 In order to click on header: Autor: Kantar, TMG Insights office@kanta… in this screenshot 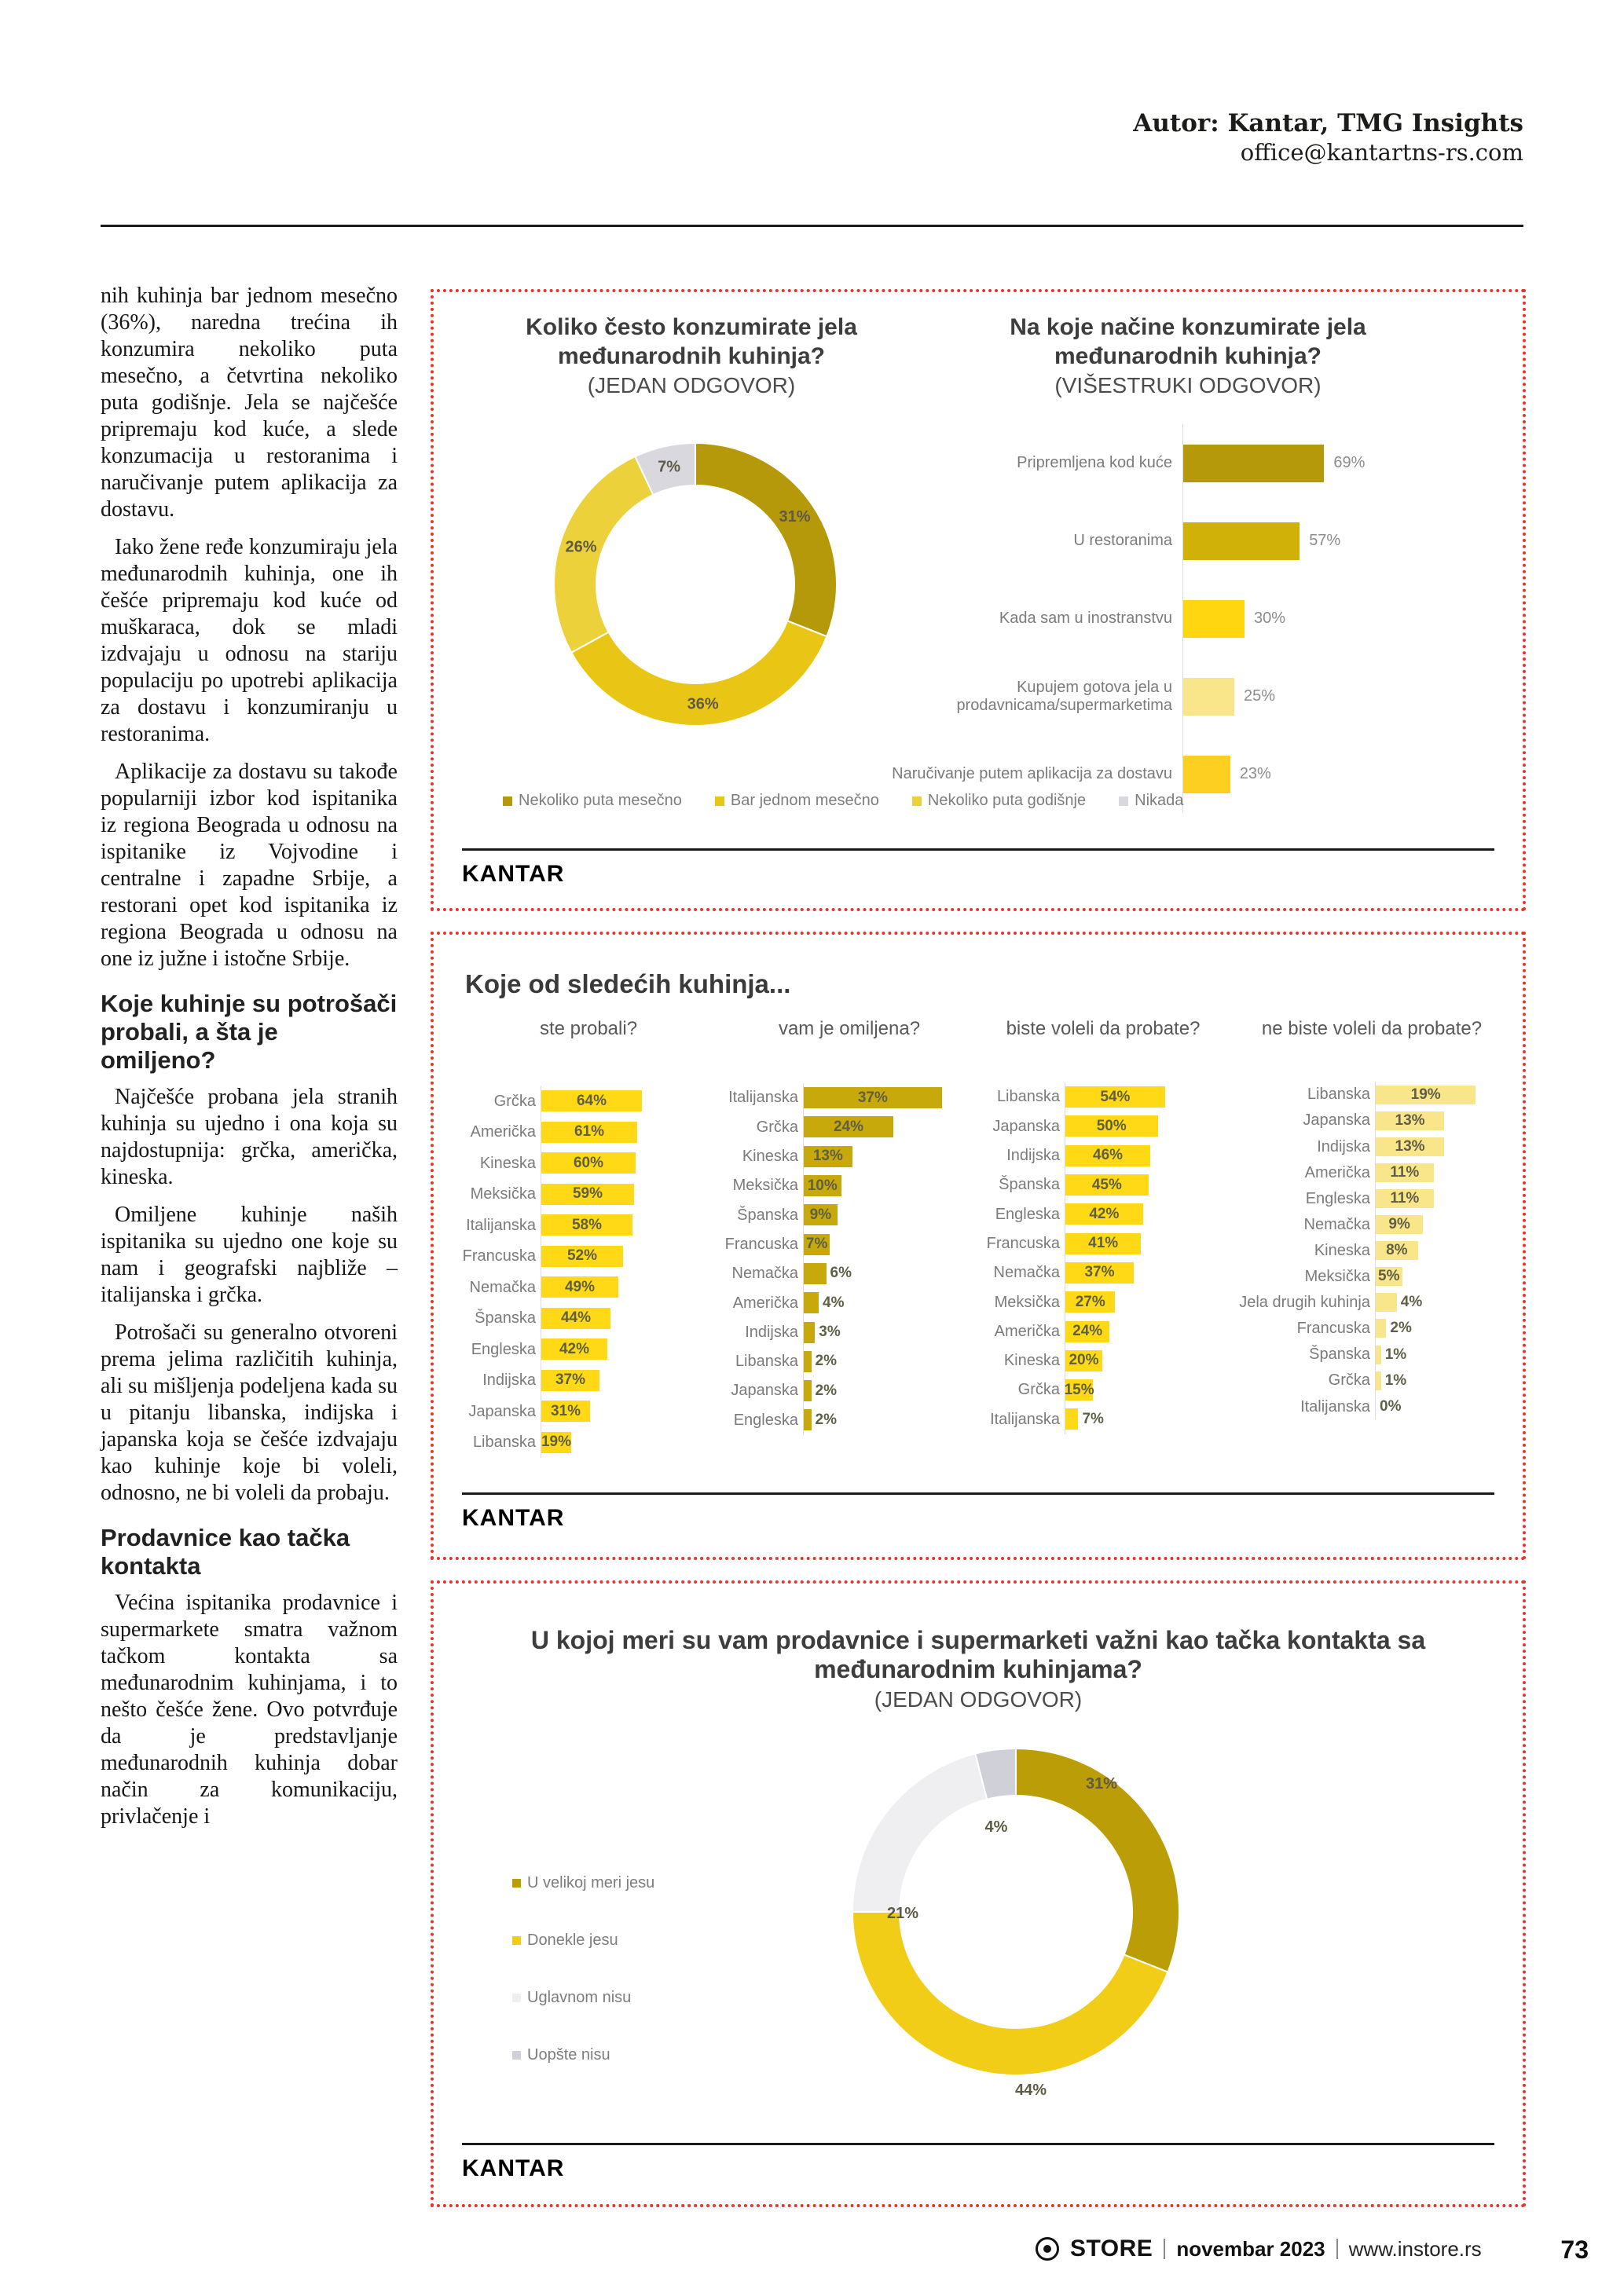, I will do `click(1328, 137)`.